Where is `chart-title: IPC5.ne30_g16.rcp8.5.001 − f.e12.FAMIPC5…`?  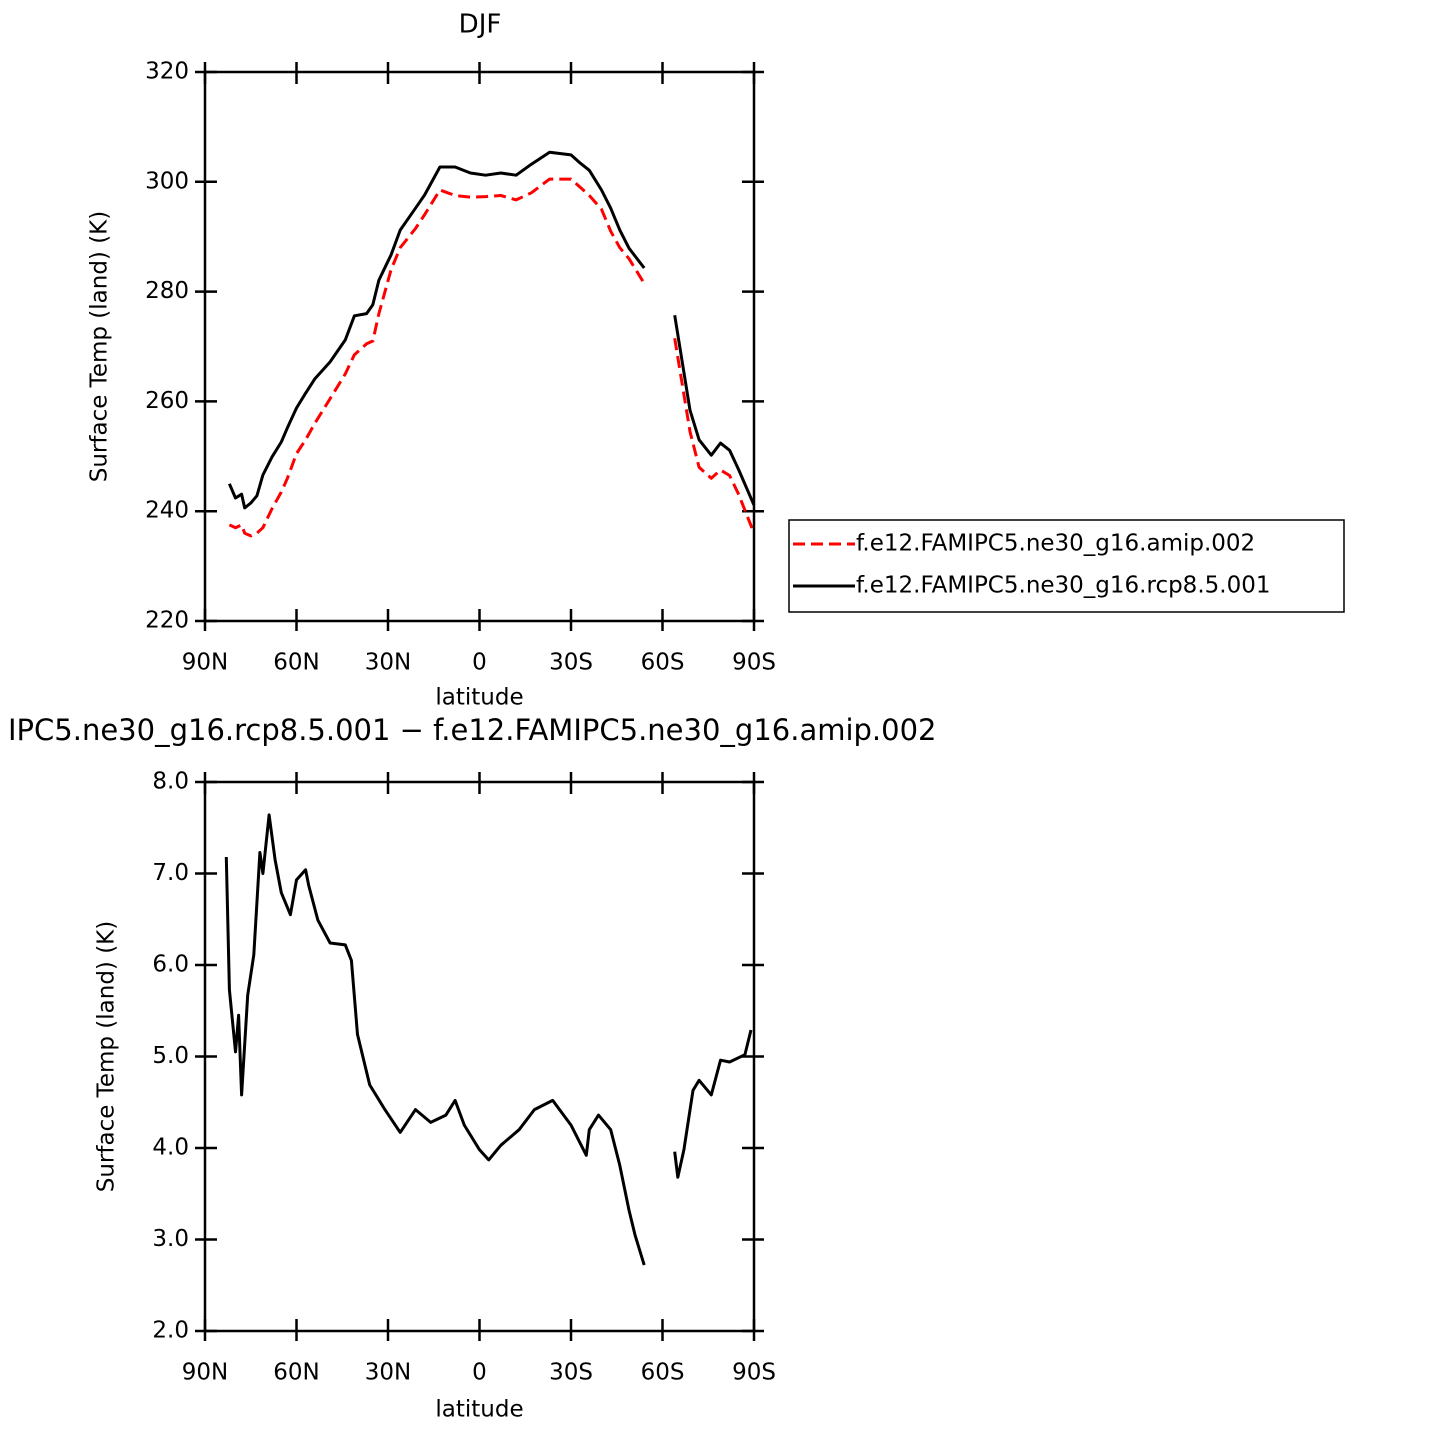 chart-title: IPC5.ne30_g16.rcp8.5.001 − f.e12.FAMIPC5… is located at coordinates (472, 730).